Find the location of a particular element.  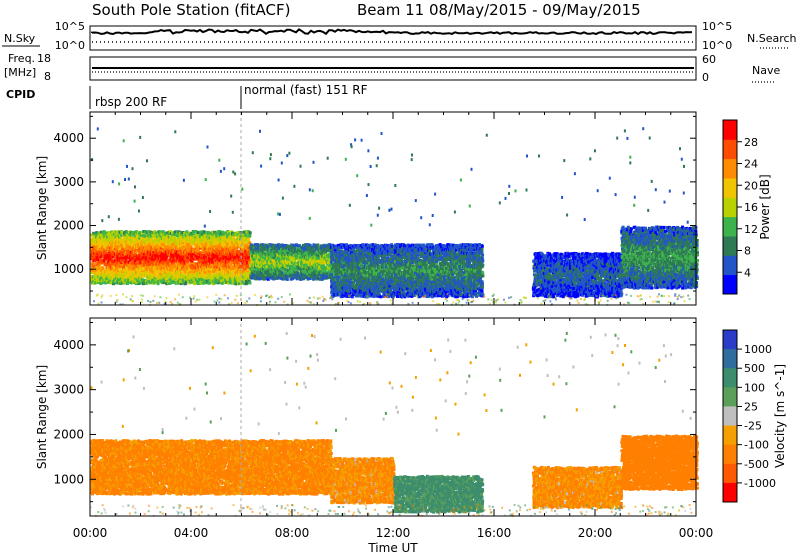

freq-unit-label: [MHz] is located at coordinates (20, 72).